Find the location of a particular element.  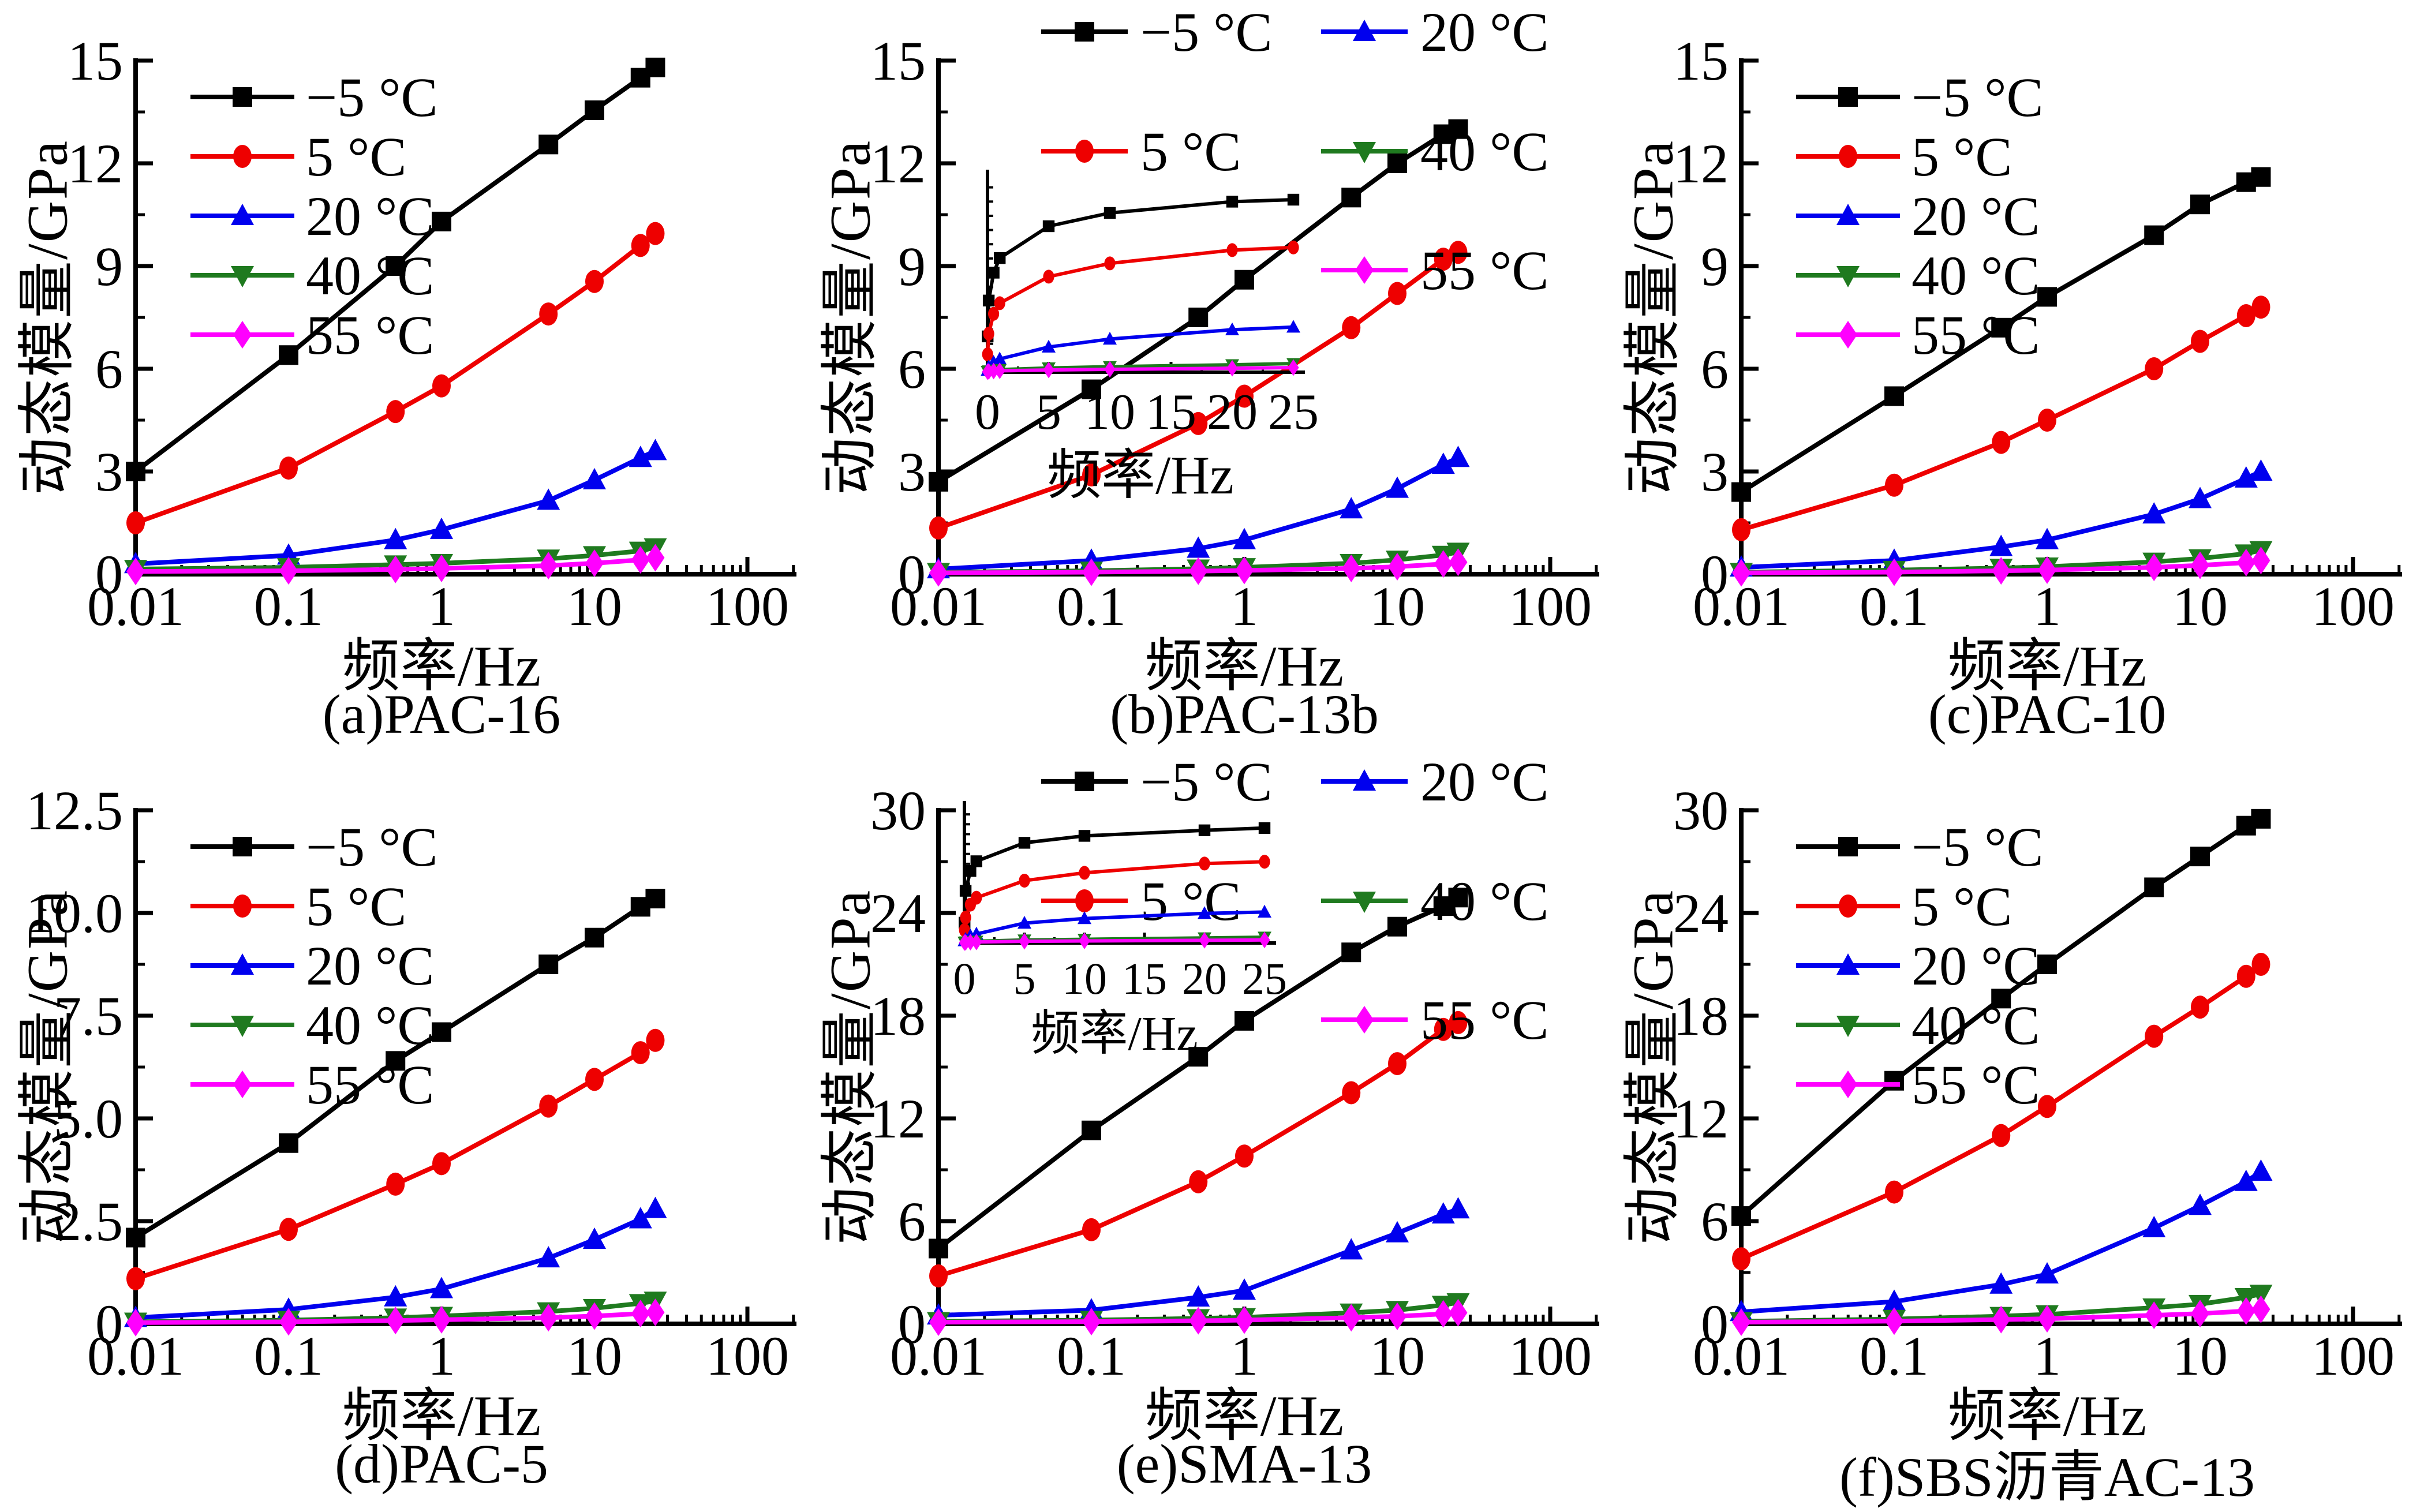

y-tick-label: 10.0 is located at coordinates (74, 913).